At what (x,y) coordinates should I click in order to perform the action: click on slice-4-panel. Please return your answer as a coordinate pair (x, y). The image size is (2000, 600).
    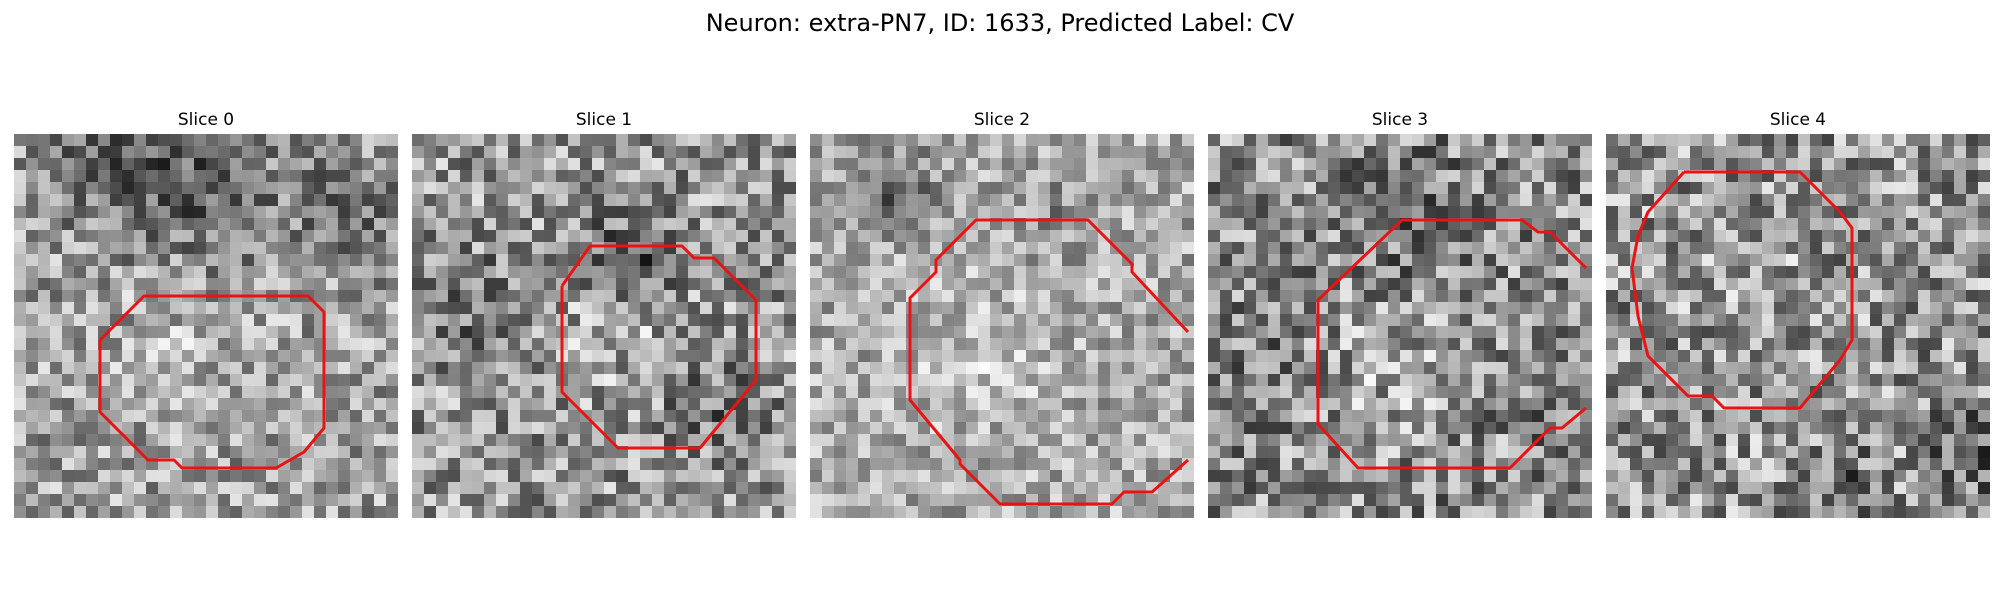
    Looking at the image, I should click on (1798, 326).